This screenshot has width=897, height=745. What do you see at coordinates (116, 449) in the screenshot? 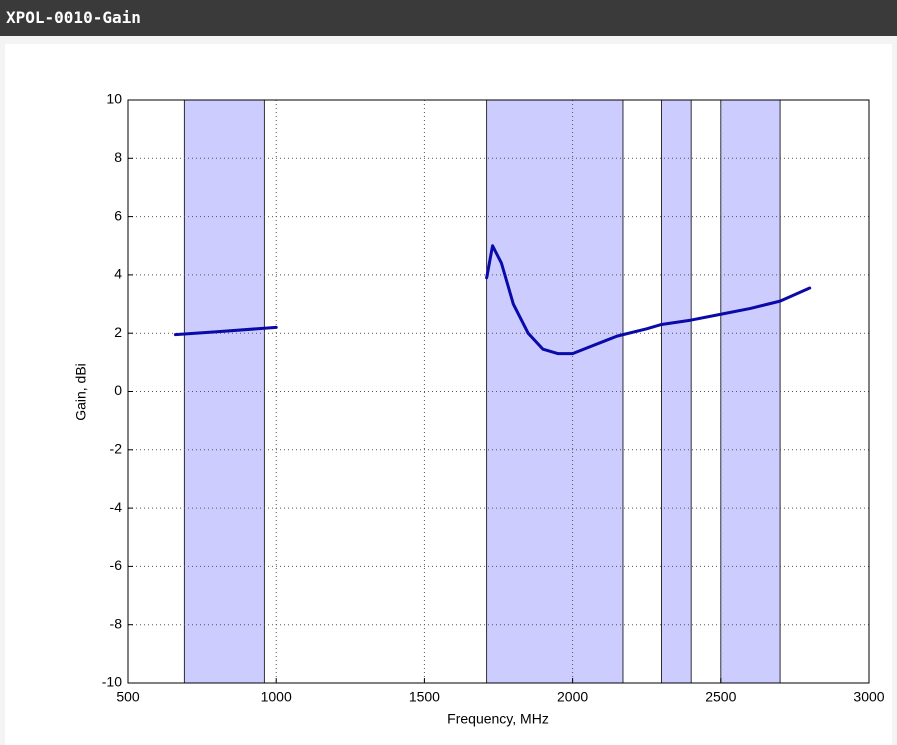
I see `y-tick-label: -2` at bounding box center [116, 449].